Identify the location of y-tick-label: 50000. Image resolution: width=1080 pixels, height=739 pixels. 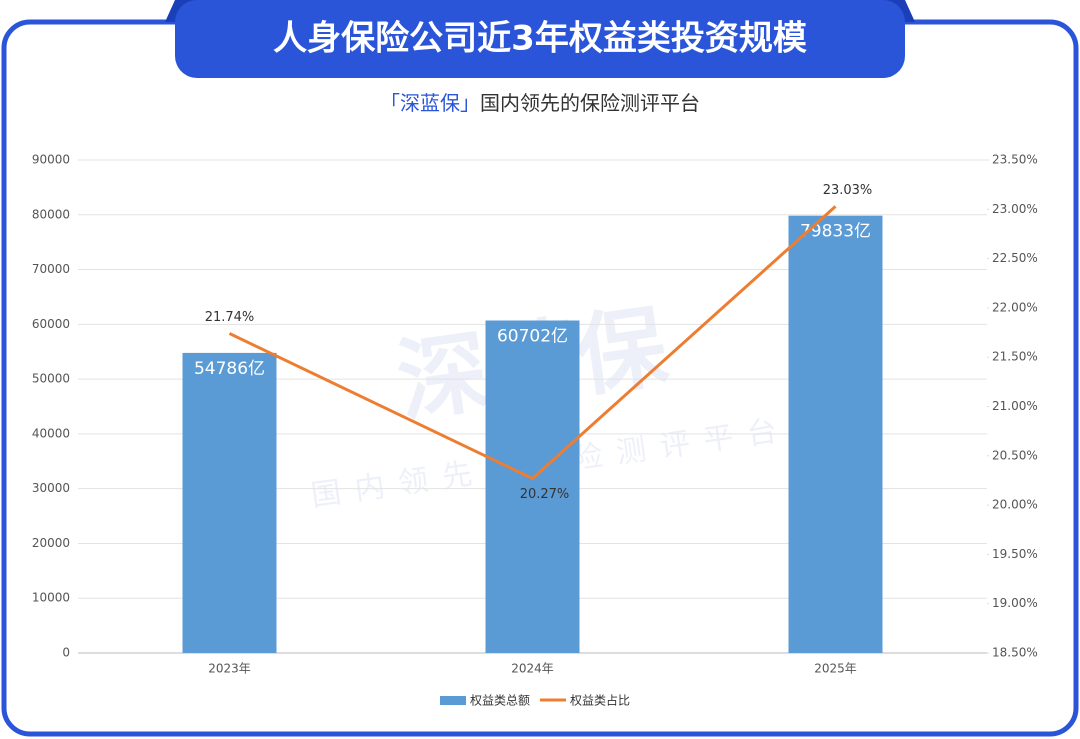
(51, 379).